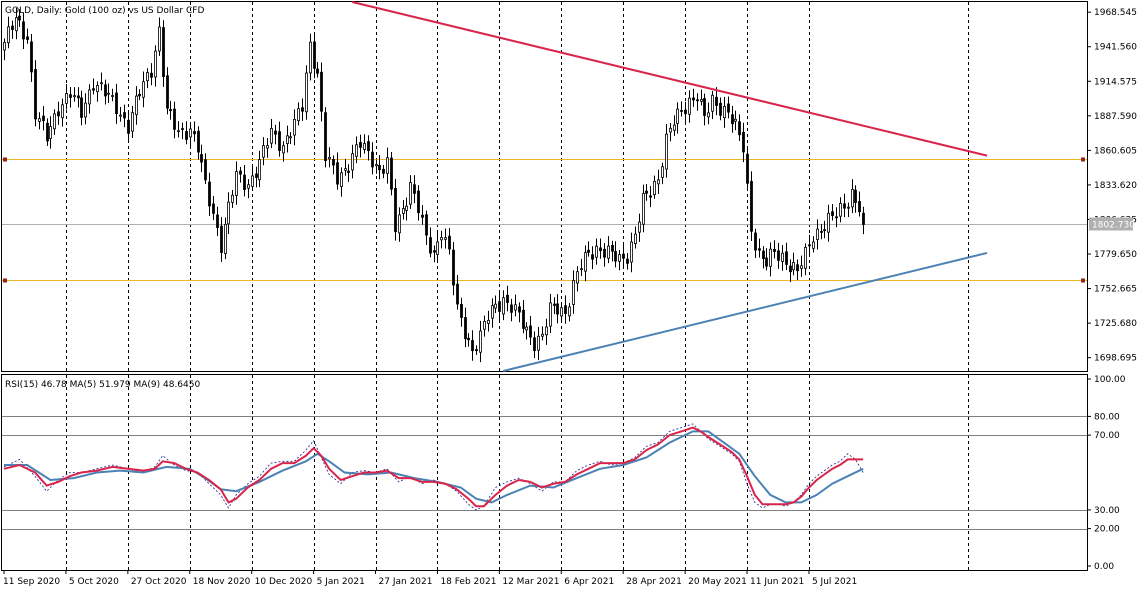 The height and width of the screenshot is (593, 1143). What do you see at coordinates (1115, 255) in the screenshot?
I see `price-label: 1779.650` at bounding box center [1115, 255].